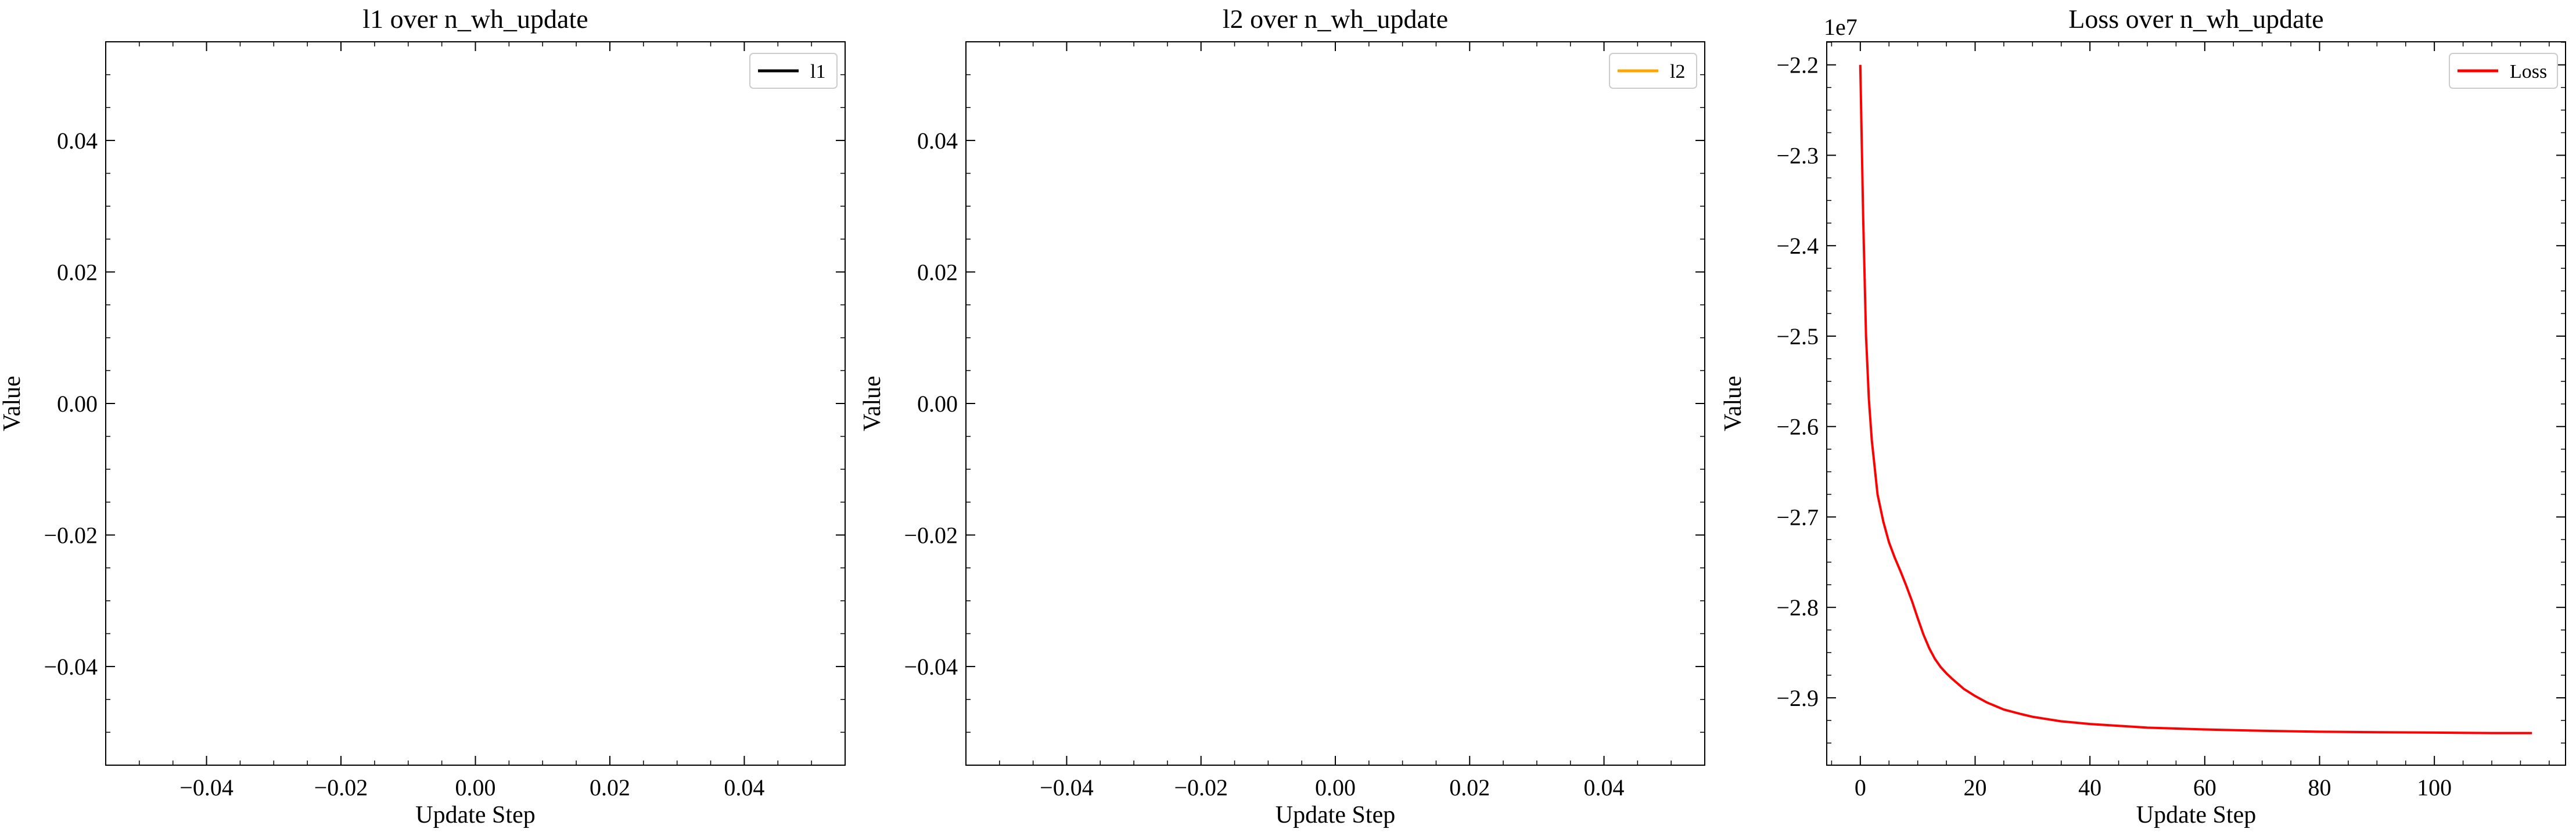 The width and height of the screenshot is (2576, 836). Describe the element at coordinates (2434, 788) in the screenshot. I see `x-tick-label: 100` at that location.